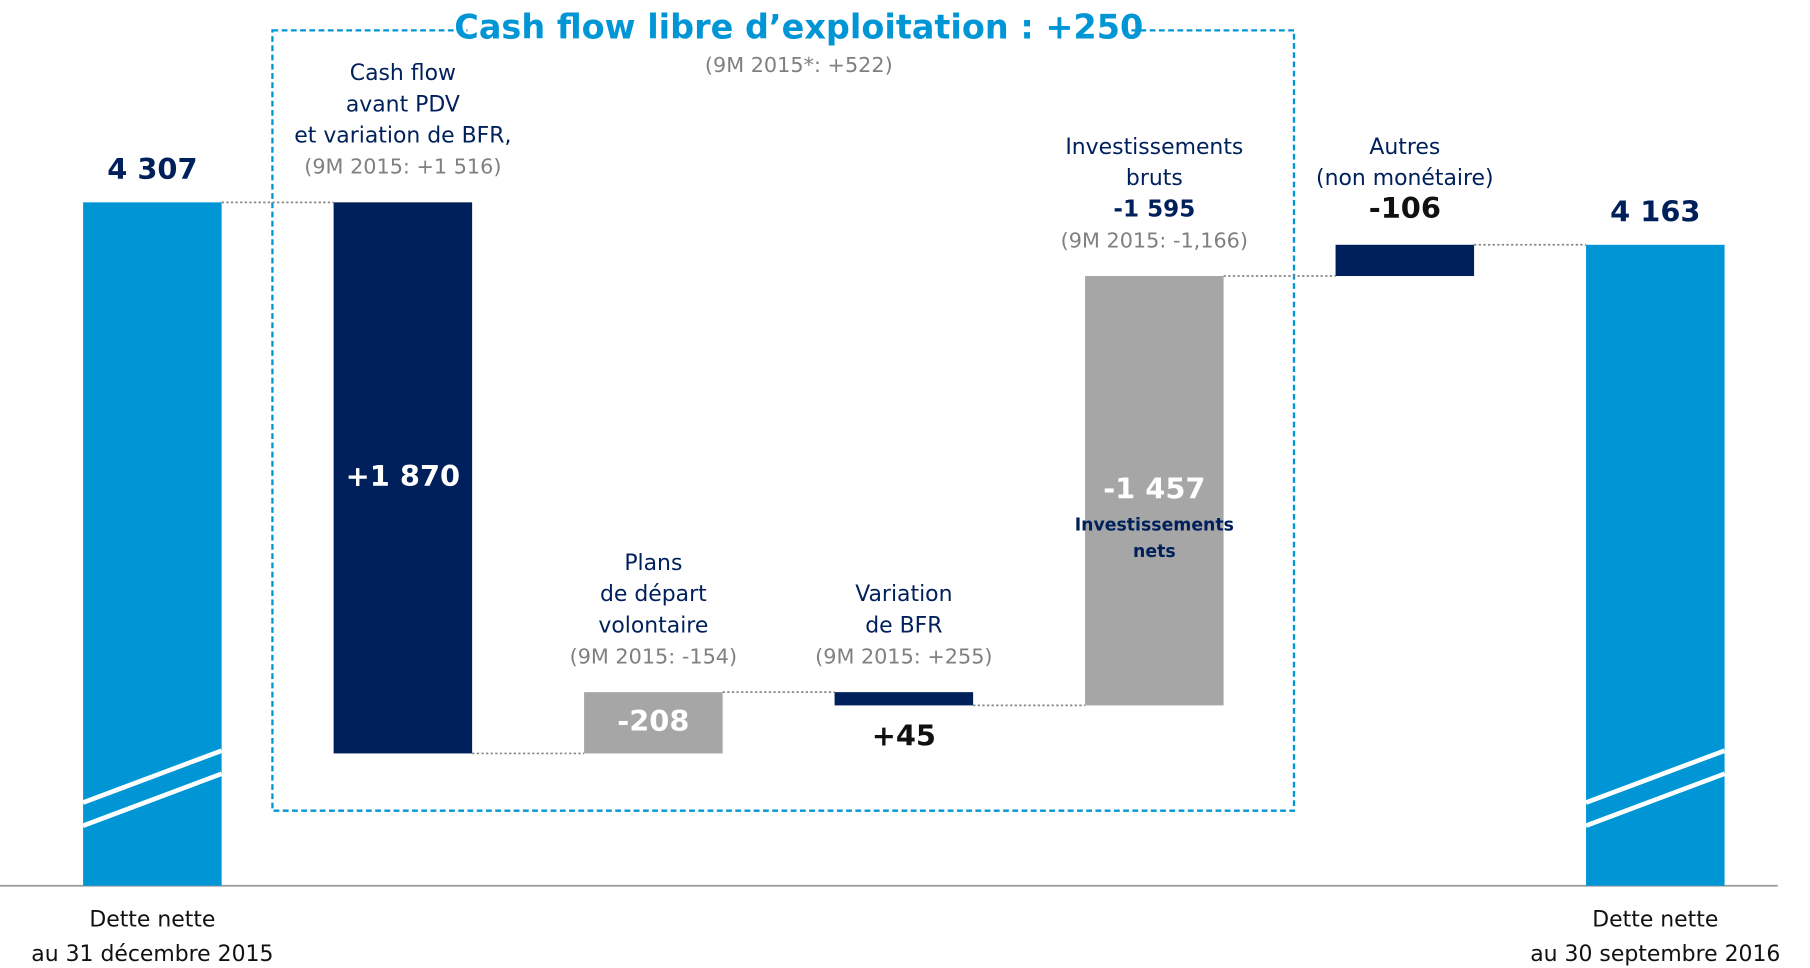  What do you see at coordinates (152, 169) in the screenshot?
I see `total-value-label: 4 307` at bounding box center [152, 169].